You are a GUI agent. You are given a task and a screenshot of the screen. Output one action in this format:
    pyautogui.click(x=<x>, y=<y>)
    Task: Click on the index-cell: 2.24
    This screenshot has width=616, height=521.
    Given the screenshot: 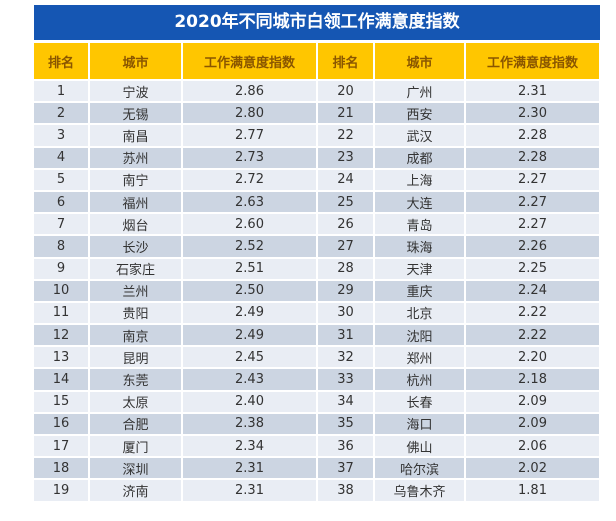 What is the action you would take?
    pyautogui.click(x=533, y=291)
    